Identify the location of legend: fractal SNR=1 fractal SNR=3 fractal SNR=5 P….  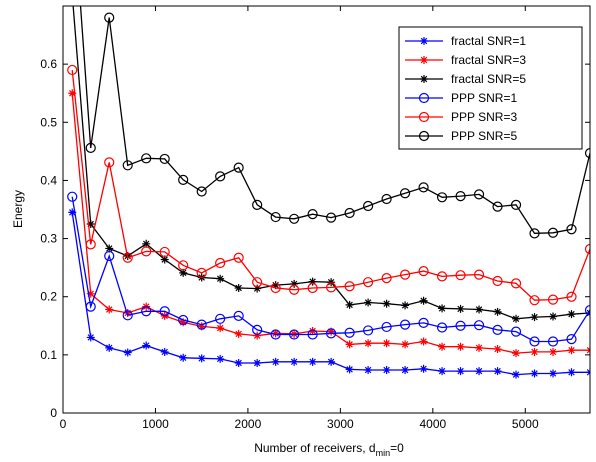
(490, 88).